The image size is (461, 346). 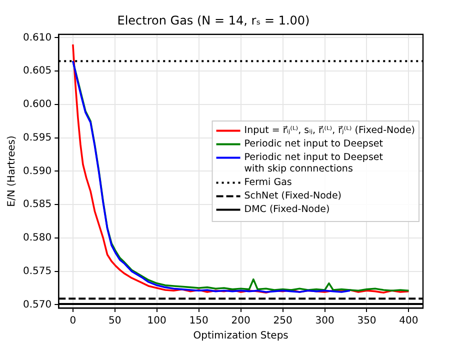 What do you see at coordinates (198, 321) in the screenshot?
I see `x-tick-label: 150` at bounding box center [198, 321].